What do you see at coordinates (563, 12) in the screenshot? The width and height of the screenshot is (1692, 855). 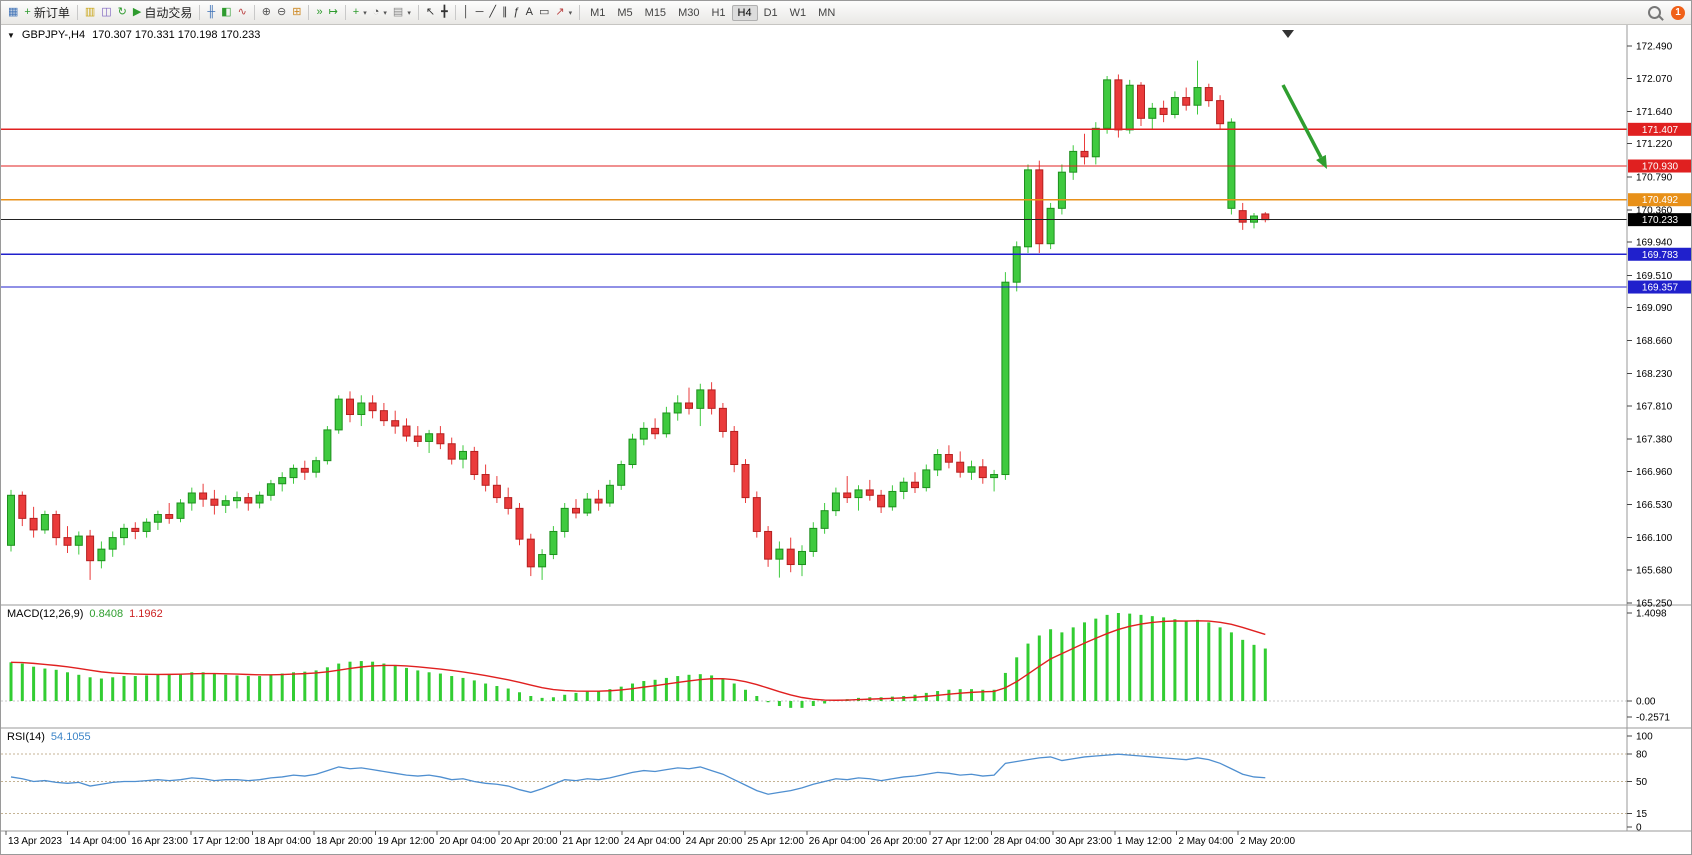 I see `arrows-tool: ↗ ▾` at bounding box center [563, 12].